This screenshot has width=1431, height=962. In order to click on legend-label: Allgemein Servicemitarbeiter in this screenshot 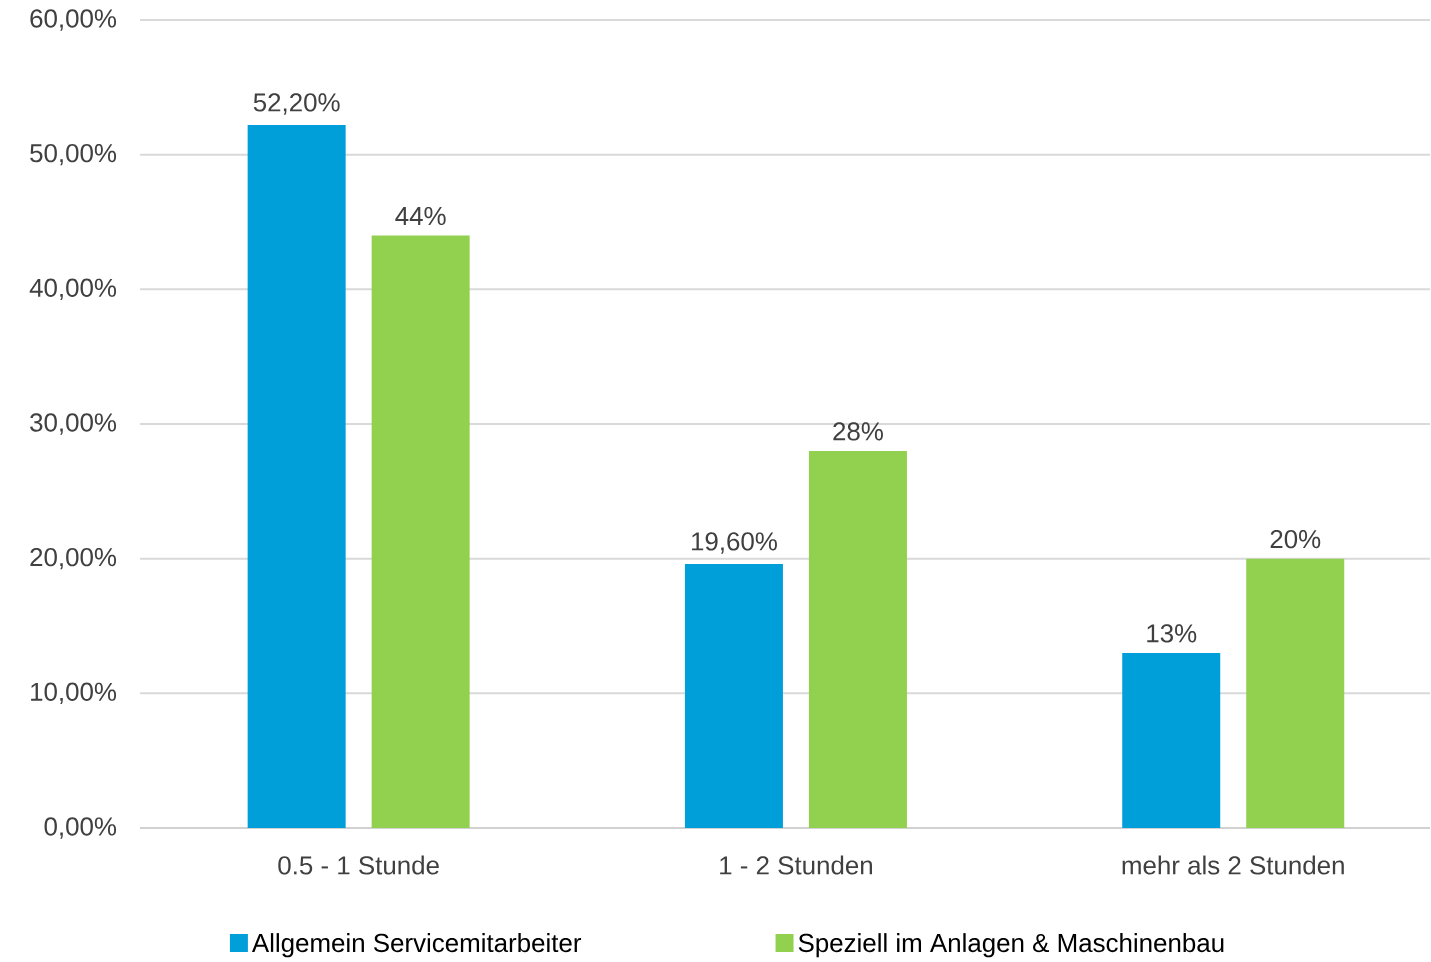, I will do `click(416, 945)`.